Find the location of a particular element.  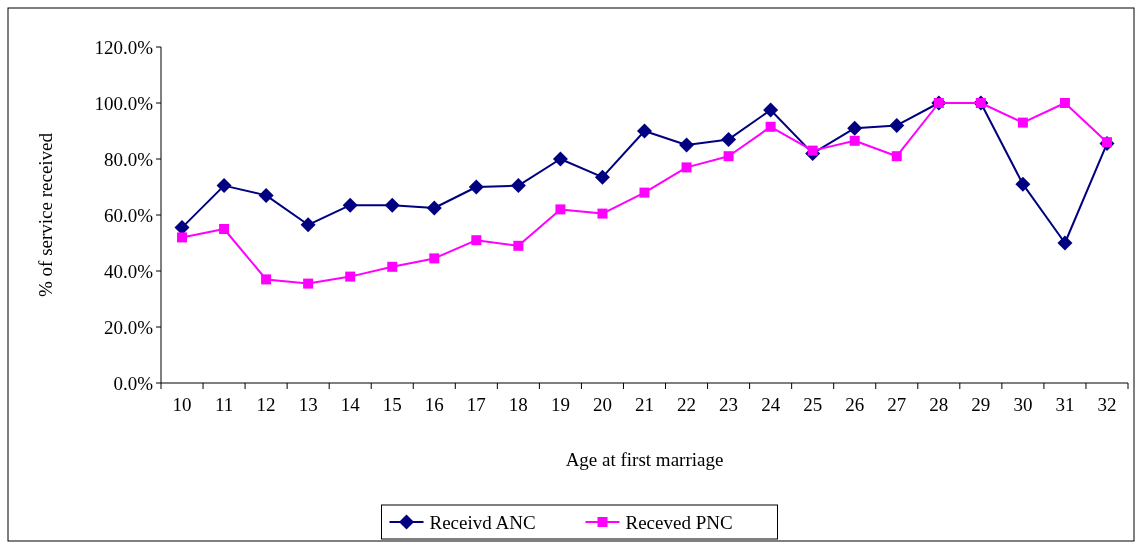

x-tick-label: 13 is located at coordinates (308, 404).